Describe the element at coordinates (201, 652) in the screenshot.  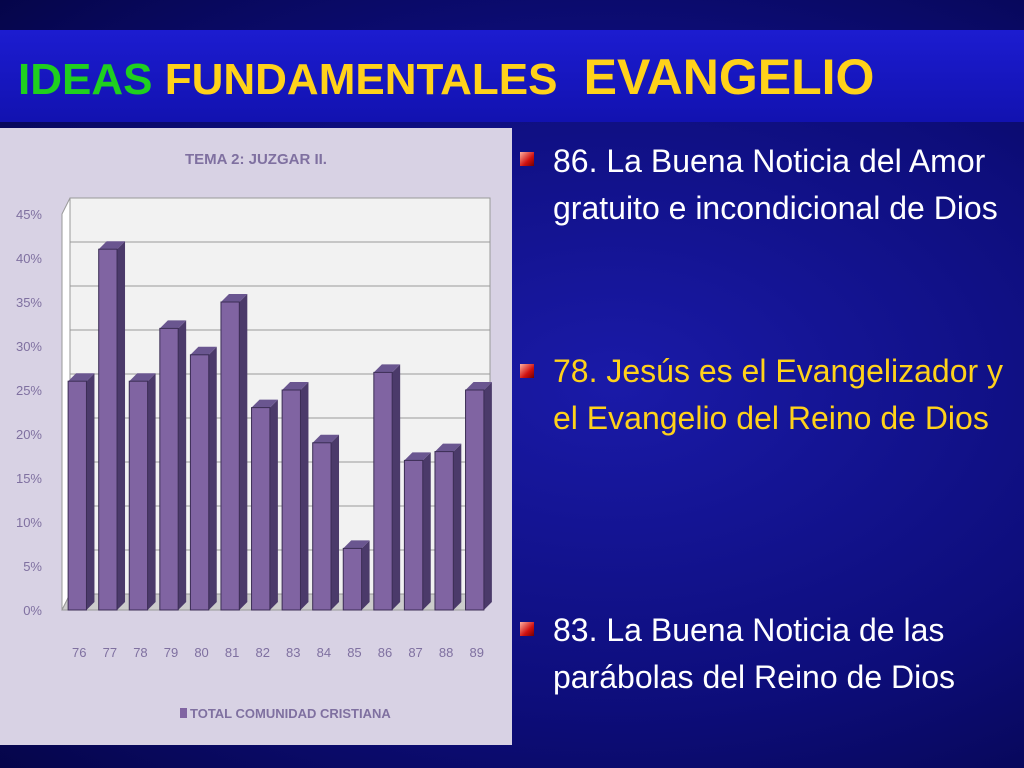
I see `x-tick-label: 80` at that location.